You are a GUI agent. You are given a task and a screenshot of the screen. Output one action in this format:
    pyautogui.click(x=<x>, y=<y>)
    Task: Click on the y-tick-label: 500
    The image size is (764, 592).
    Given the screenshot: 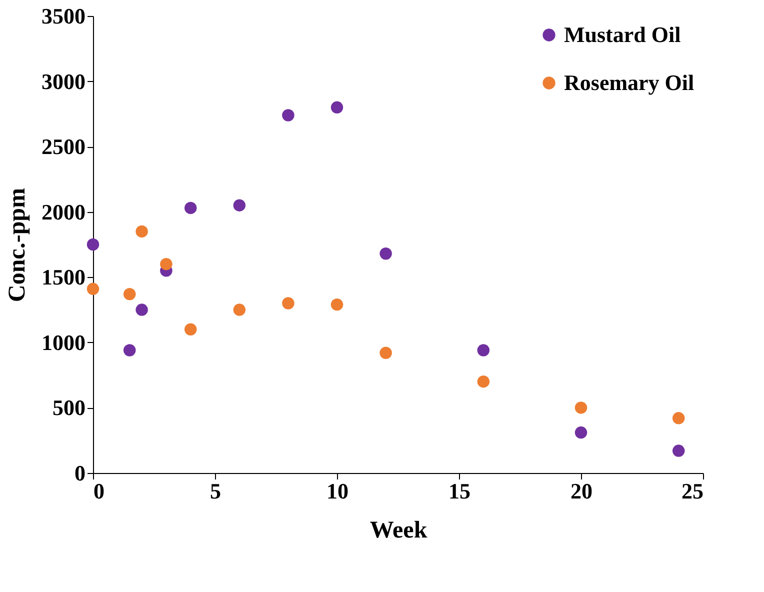 What is the action you would take?
    pyautogui.click(x=69, y=407)
    